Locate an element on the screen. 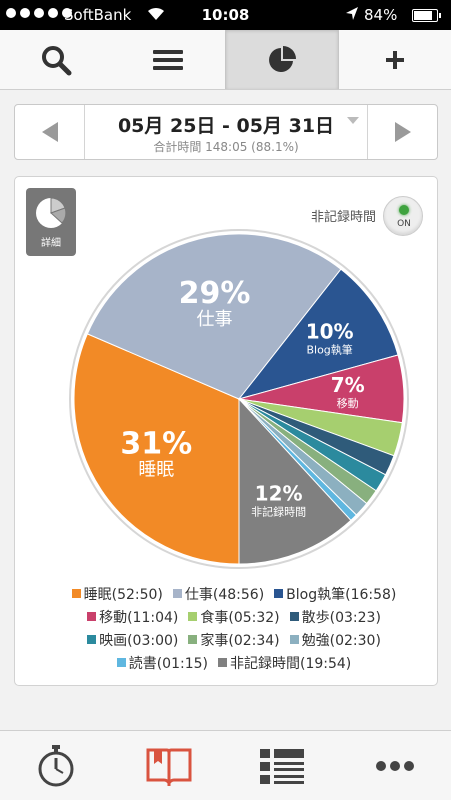 This screenshot has height=800, width=451. tab-more is located at coordinates (394, 765).